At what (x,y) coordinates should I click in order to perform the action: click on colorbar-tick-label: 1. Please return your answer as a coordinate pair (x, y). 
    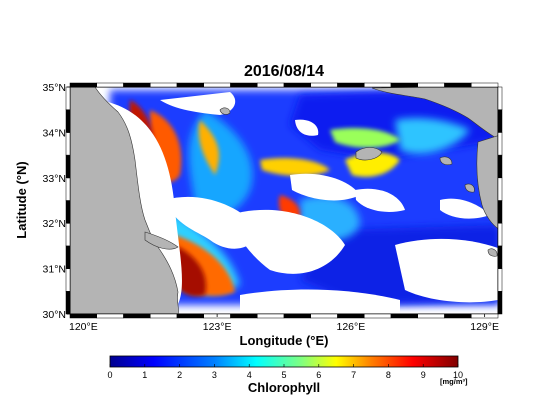
    Looking at the image, I should click on (144, 375).